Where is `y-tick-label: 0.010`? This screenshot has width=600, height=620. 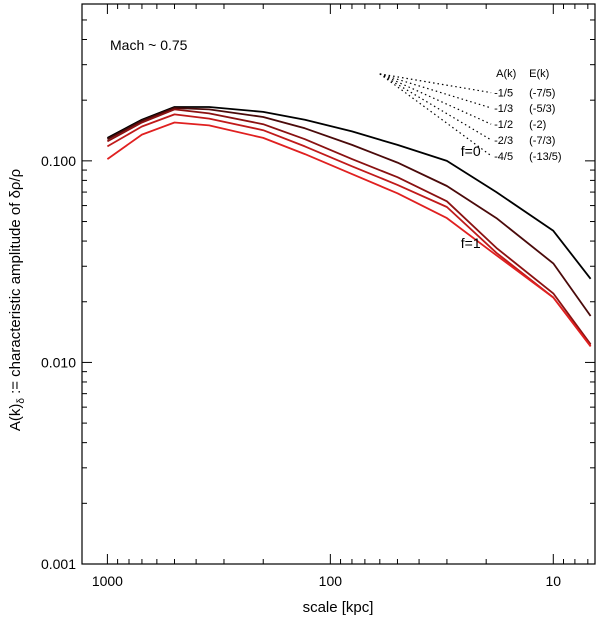 y-tick-label: 0.010 is located at coordinates (58, 362).